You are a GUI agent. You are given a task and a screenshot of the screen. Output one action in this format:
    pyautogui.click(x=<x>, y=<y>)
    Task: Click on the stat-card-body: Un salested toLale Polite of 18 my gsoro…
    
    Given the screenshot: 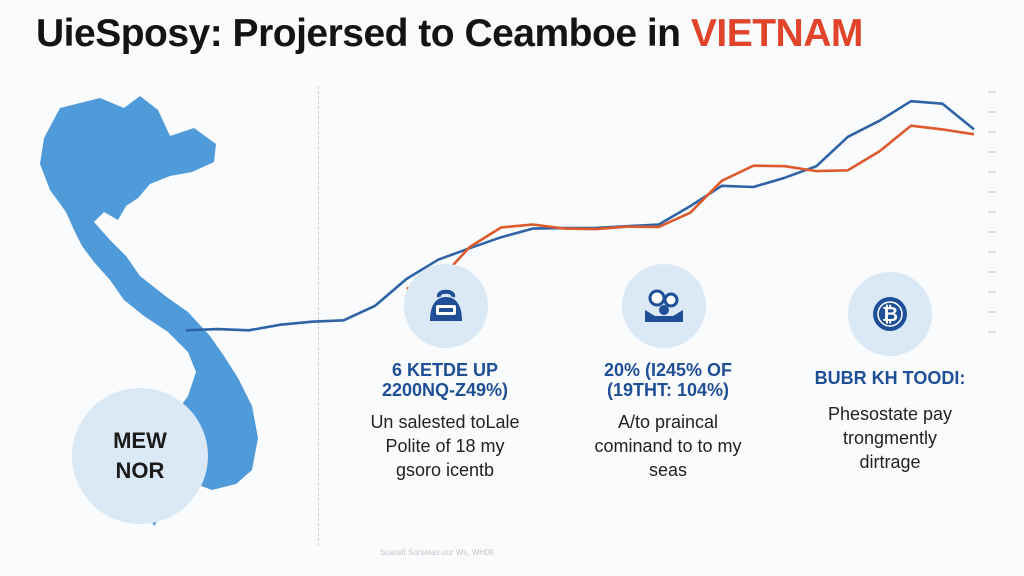 What is the action you would take?
    pyautogui.click(x=445, y=446)
    